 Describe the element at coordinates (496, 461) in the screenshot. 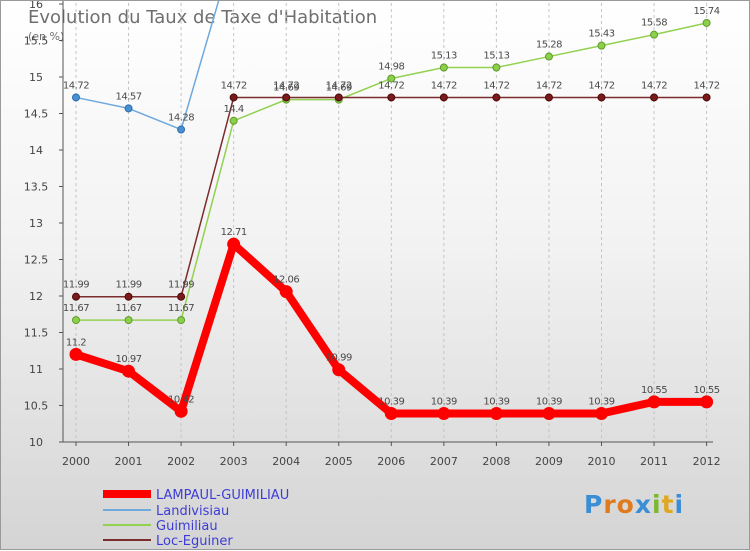

I see `x-tick-label: 2008` at that location.